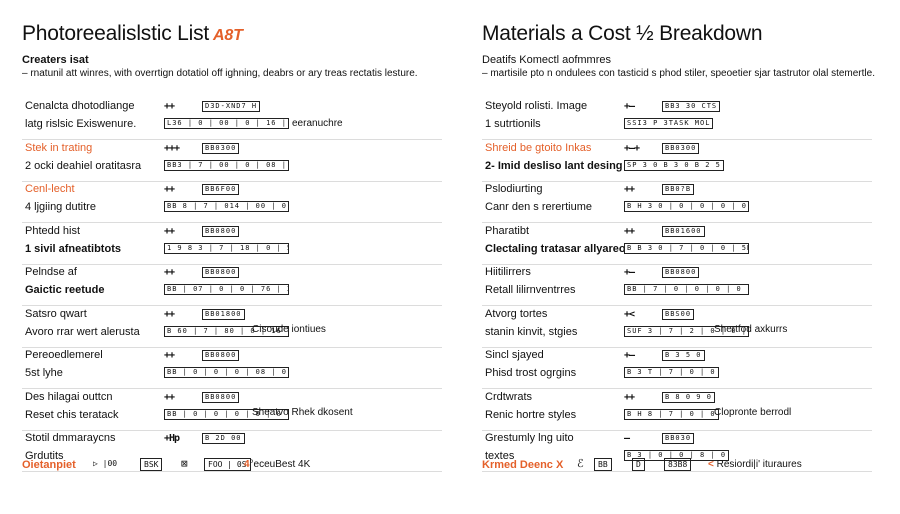  What do you see at coordinates (508, 272) in the screenshot?
I see `item-title: Hiitilirrers` at bounding box center [508, 272].